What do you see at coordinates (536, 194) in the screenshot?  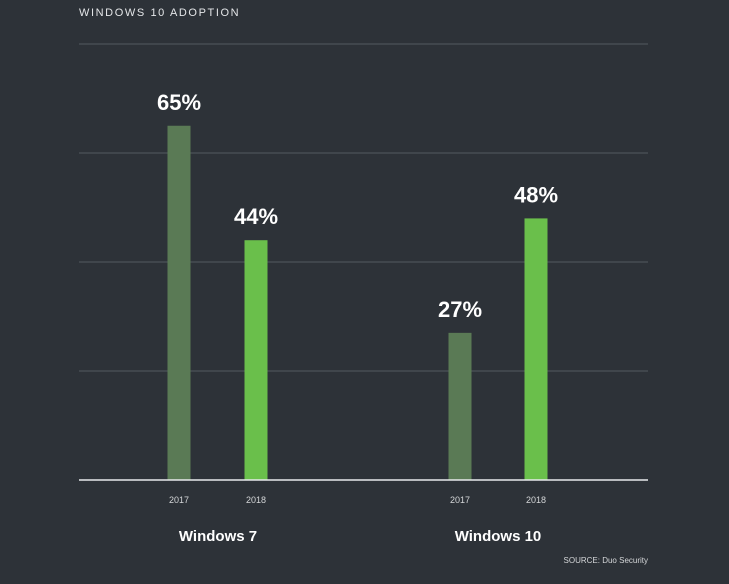 I see `data-label: 48%` at bounding box center [536, 194].